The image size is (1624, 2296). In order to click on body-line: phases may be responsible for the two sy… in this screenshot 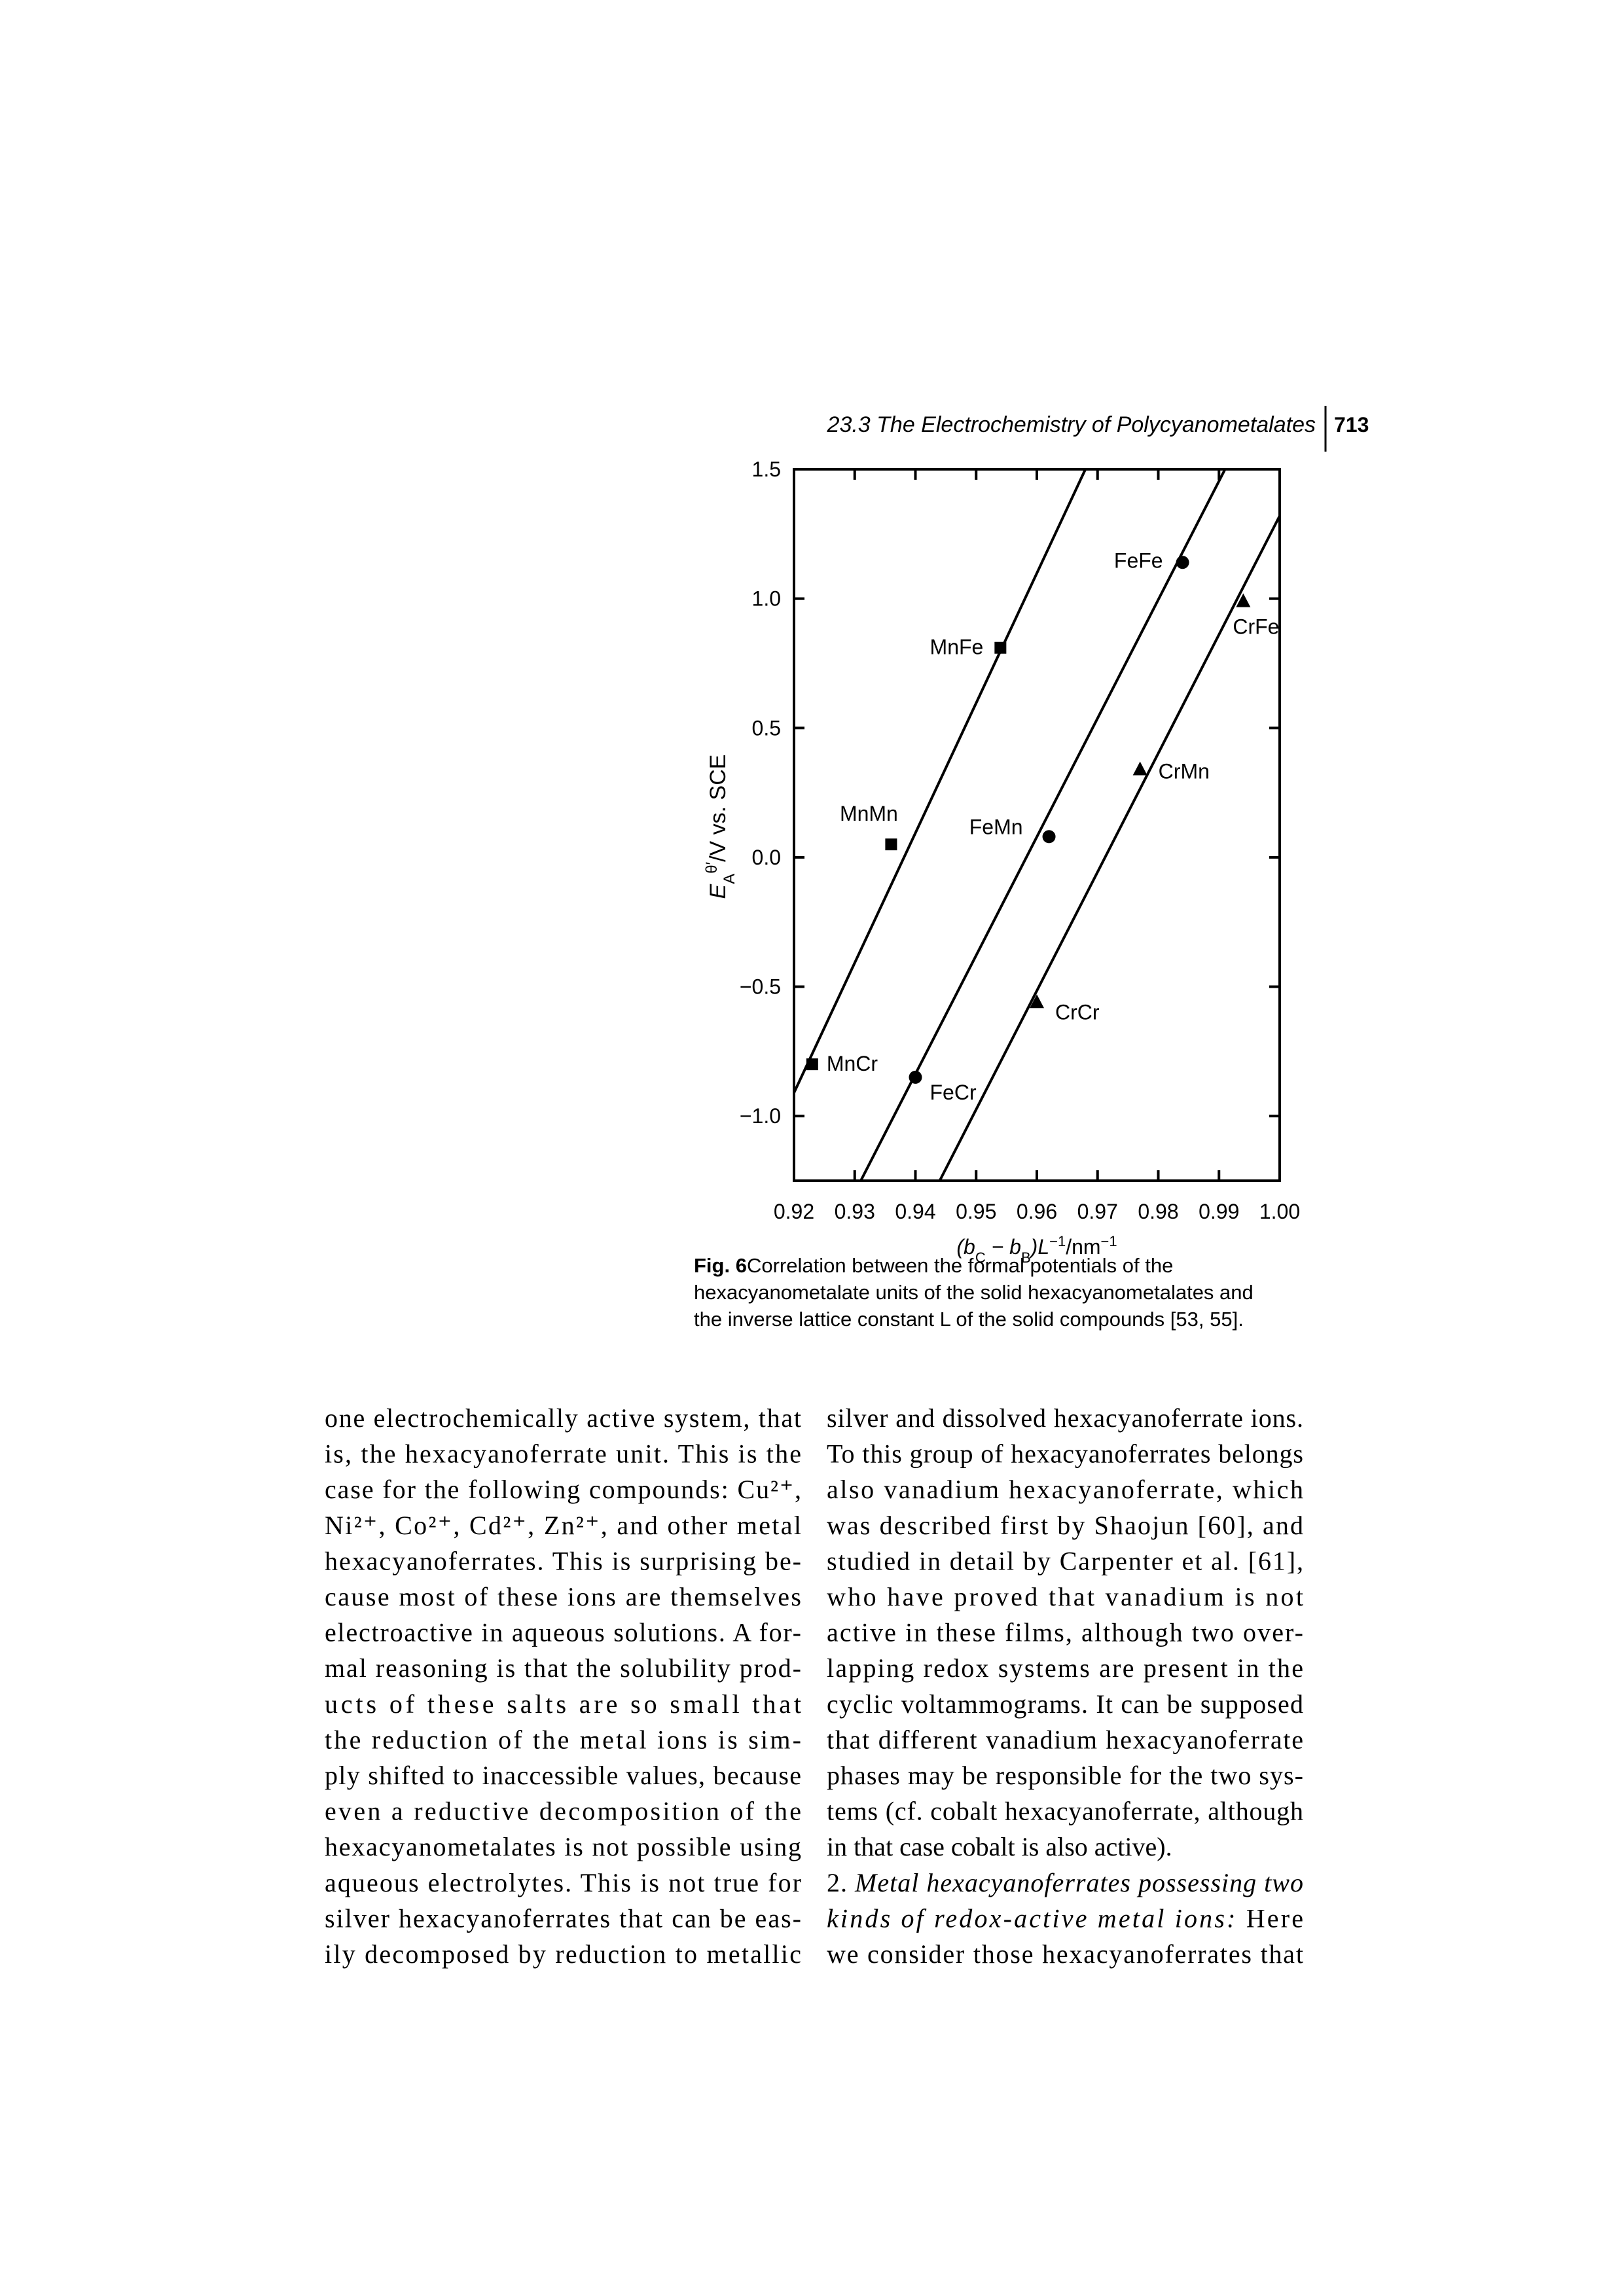, I will do `click(1065, 1775)`.